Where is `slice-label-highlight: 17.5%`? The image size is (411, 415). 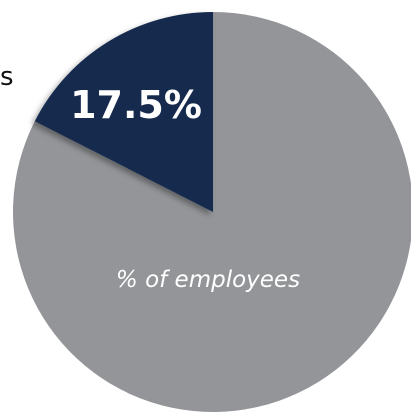 slice-label-highlight: 17.5% is located at coordinates (136, 105).